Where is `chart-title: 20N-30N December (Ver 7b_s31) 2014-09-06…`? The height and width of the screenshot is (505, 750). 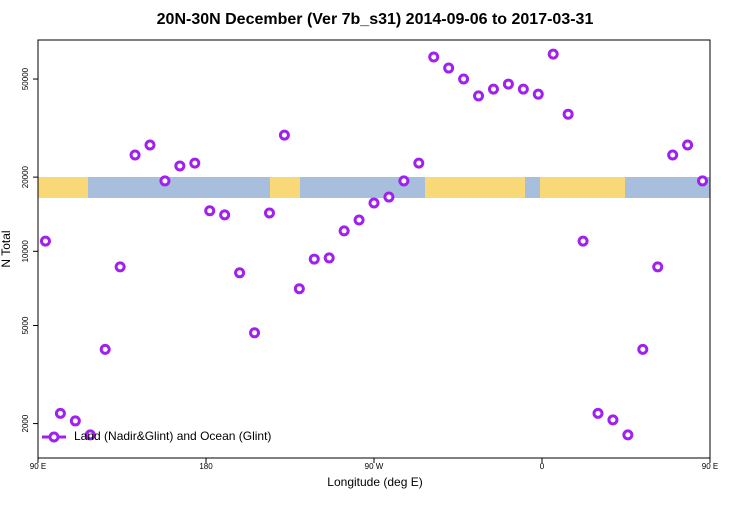
chart-title: 20N-30N December (Ver 7b_s31) 2014-09-06… is located at coordinates (375, 19).